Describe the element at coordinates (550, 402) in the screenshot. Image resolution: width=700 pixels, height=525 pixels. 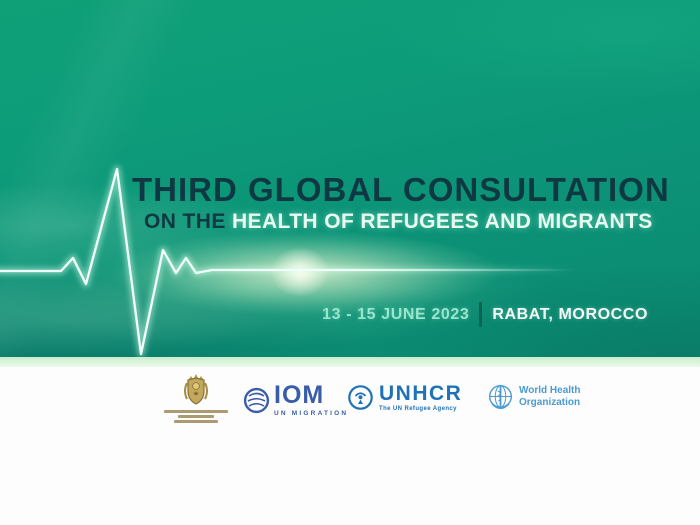
I see `who-name-line2: Organization` at that location.